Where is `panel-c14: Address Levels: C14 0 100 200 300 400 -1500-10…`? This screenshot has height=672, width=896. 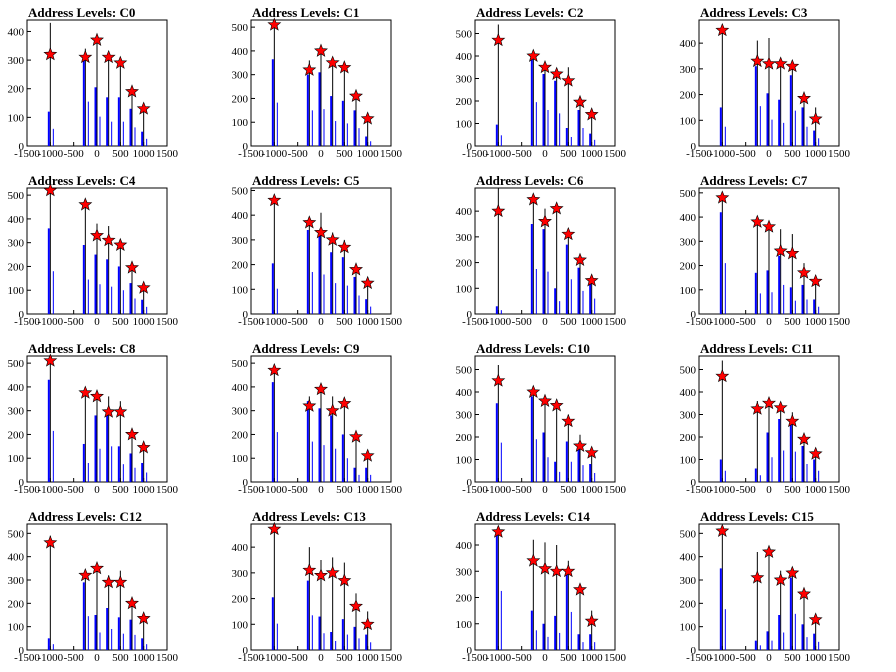
panel-c14: Address Levels: C14 0 100 200 300 400 -1500-10… is located at coordinates (541, 586).